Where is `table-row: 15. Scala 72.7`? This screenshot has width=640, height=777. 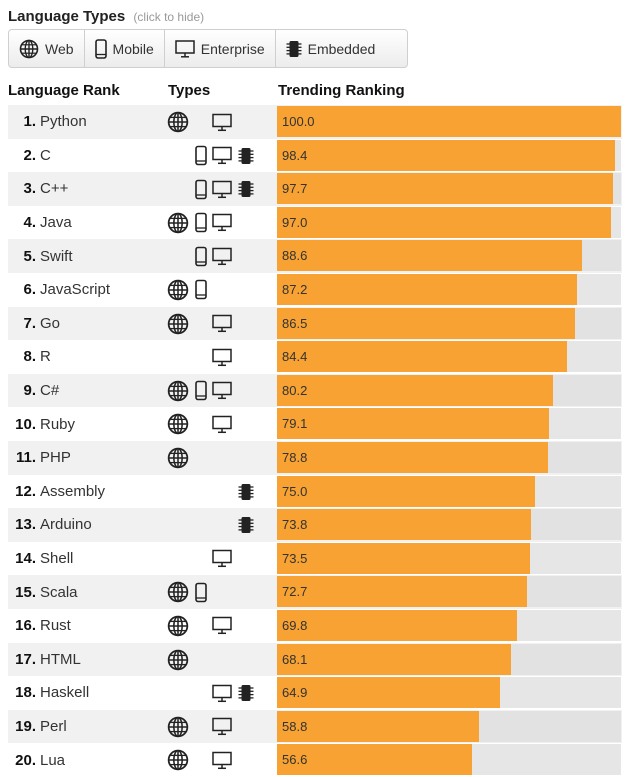
table-row: 15. Scala 72.7 is located at coordinates (315, 592).